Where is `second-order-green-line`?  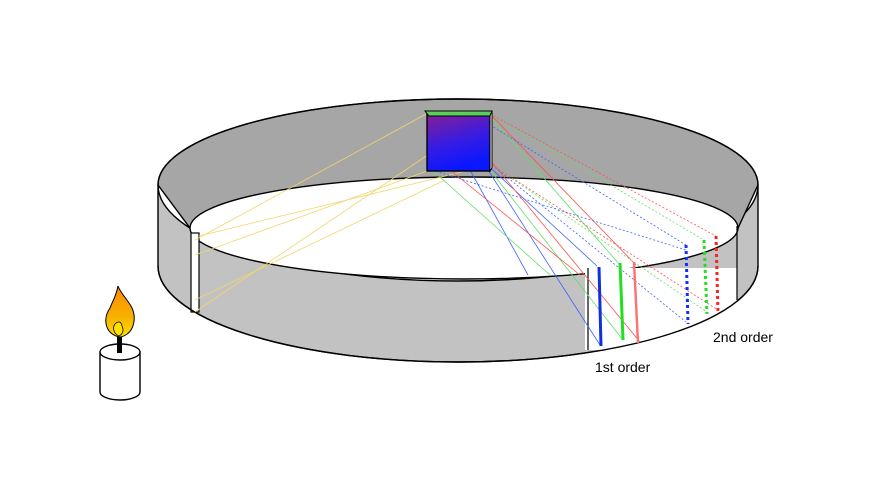
second-order-green-line is located at coordinates (705, 277).